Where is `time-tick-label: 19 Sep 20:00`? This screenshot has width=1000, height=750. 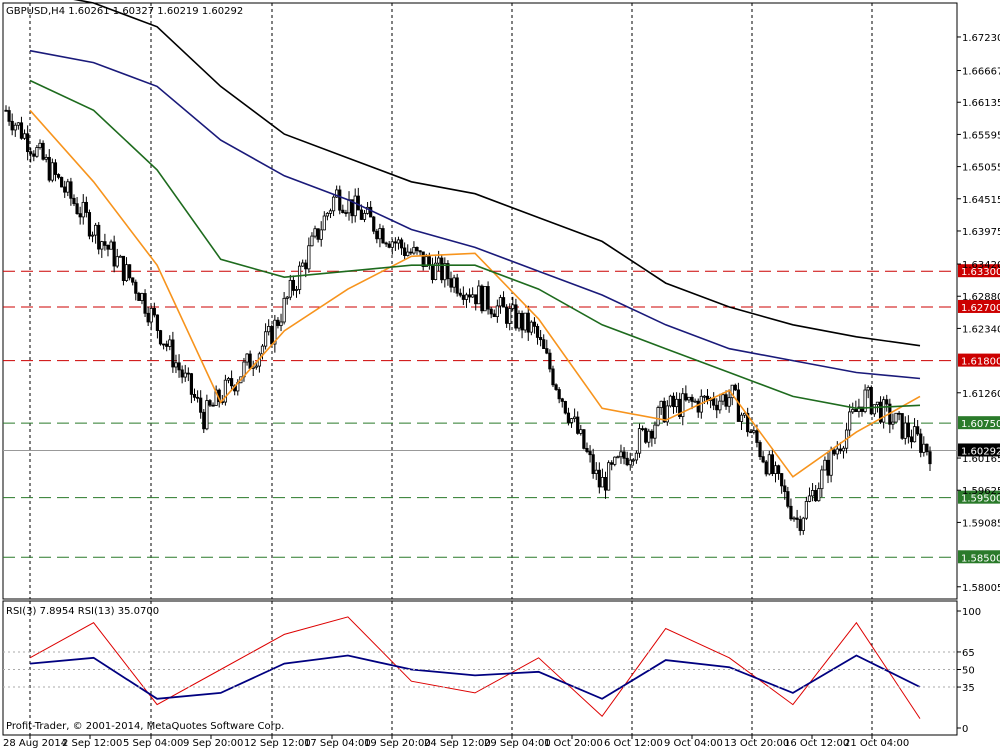
time-tick-label: 19 Sep 20:00 is located at coordinates (397, 743).